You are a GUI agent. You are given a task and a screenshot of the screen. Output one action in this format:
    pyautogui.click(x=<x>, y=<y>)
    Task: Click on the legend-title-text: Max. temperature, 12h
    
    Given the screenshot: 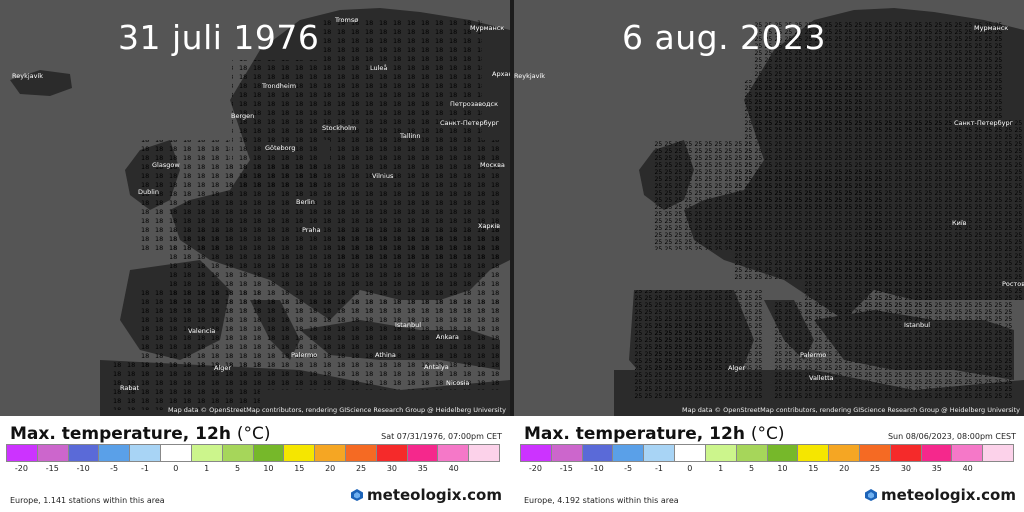 What is the action you would take?
    pyautogui.click(x=634, y=434)
    